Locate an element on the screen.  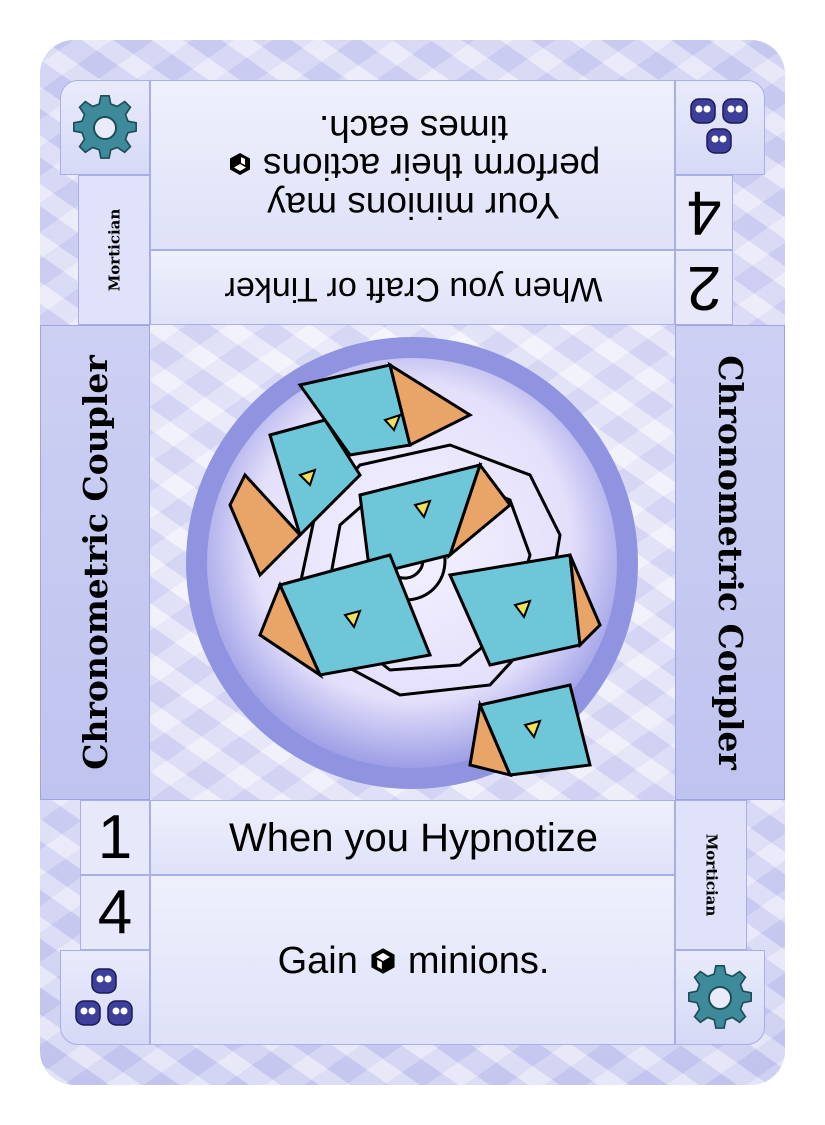
bottom-effect-prefix: Gain is located at coordinates (318, 961).